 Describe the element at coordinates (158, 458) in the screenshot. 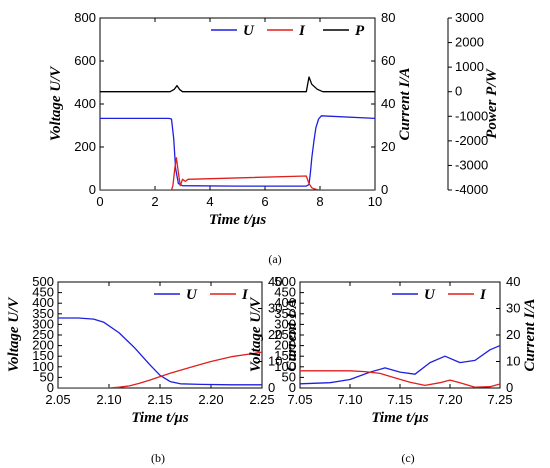

I see `panel-label-b: (b)` at that location.